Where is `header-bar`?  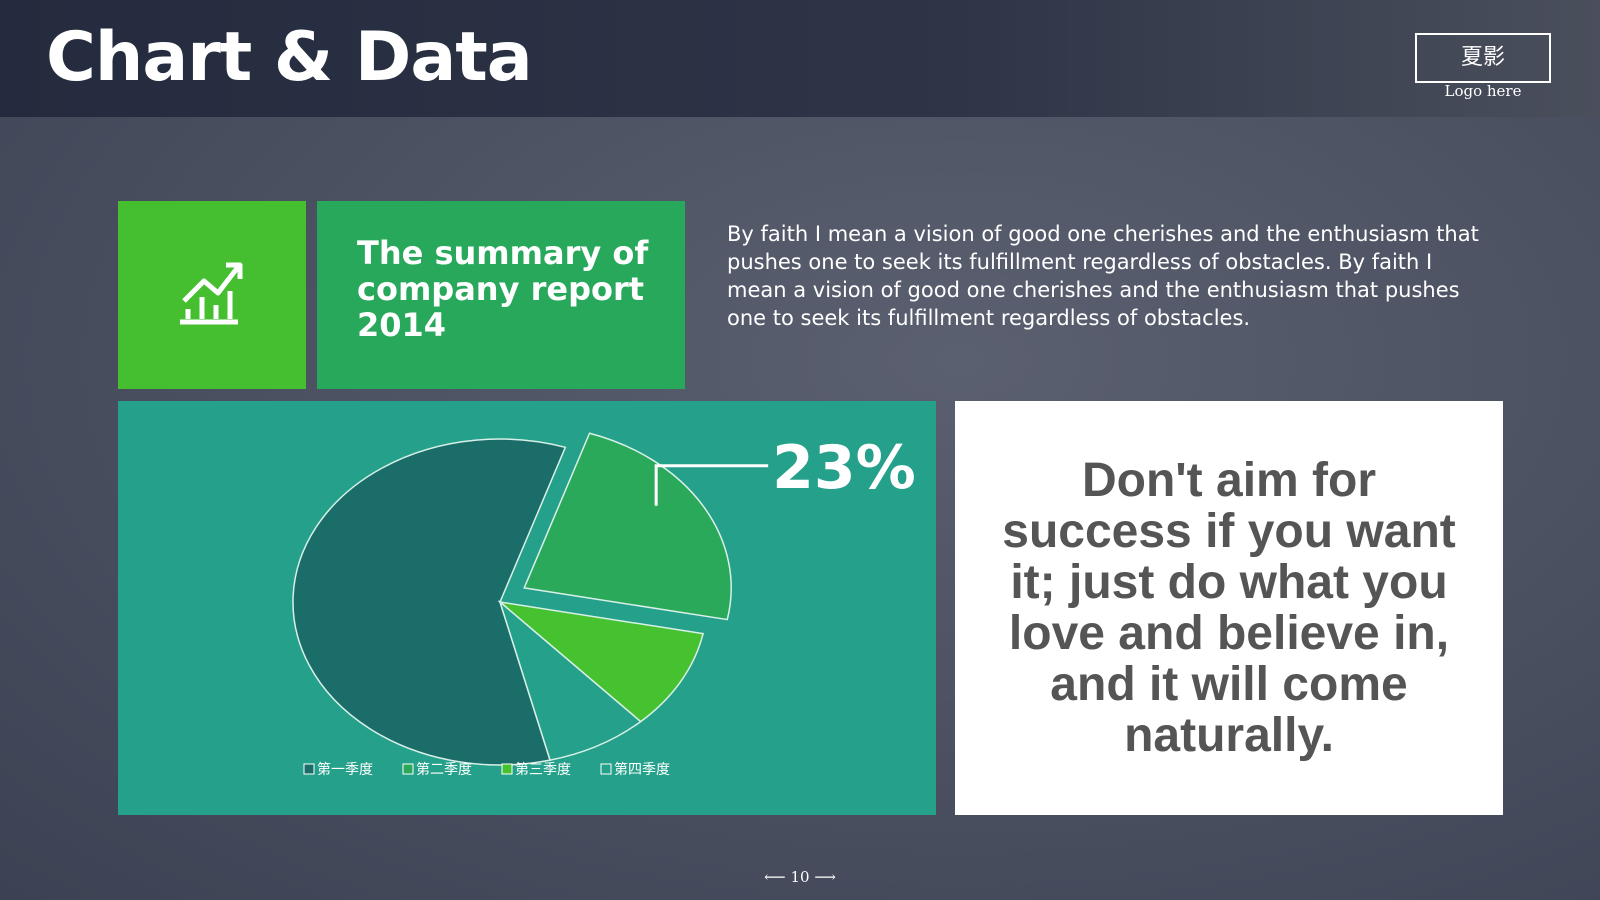 header-bar is located at coordinates (800, 58).